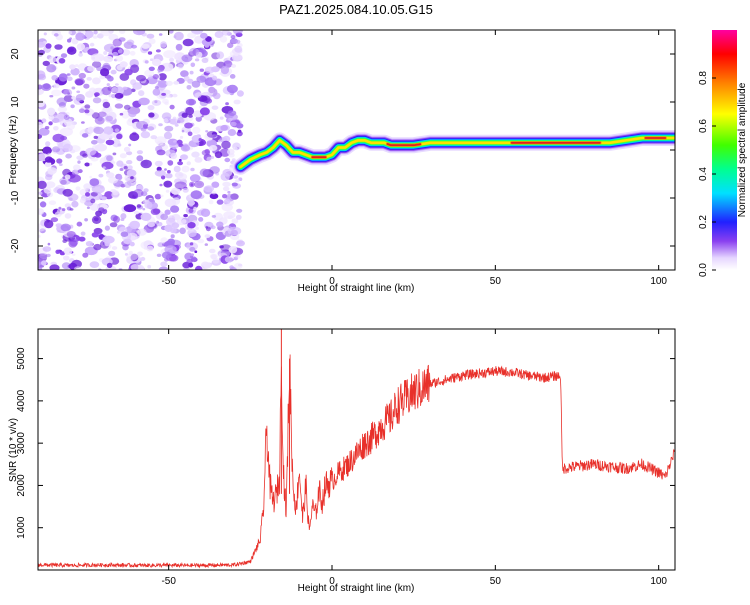 The image size is (750, 605). I want to click on spectrogram-x-axis-label: Height of straight line (km), so click(356, 288).